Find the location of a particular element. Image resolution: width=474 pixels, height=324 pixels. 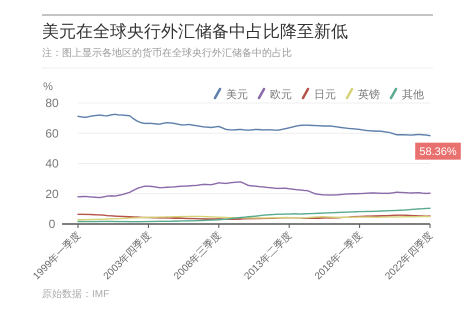

legend-label: 美元 is located at coordinates (237, 94).